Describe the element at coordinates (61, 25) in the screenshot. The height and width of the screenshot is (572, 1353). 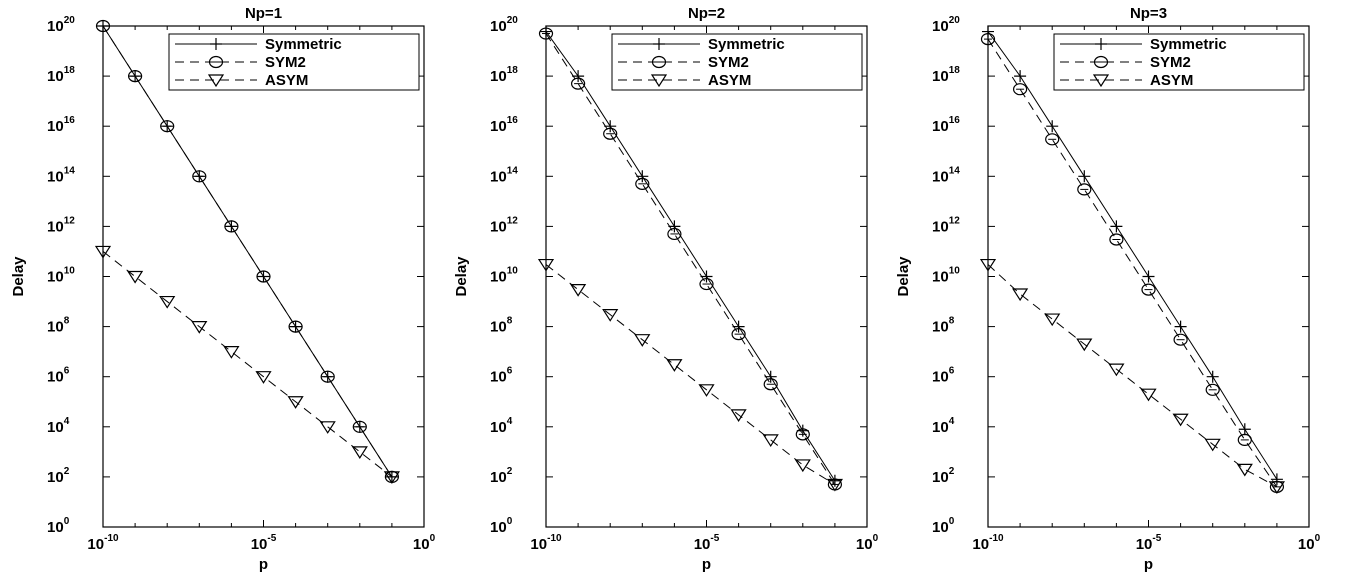
I see `y-tick-label: 10²⁰` at that location.